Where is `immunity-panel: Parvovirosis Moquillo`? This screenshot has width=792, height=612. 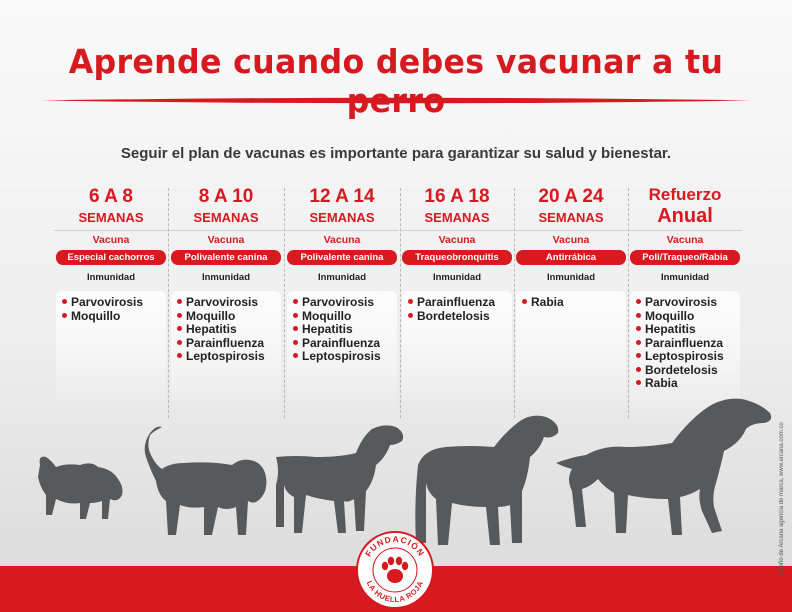
immunity-panel: Parvovirosis Moquillo is located at coordinates (111, 351).